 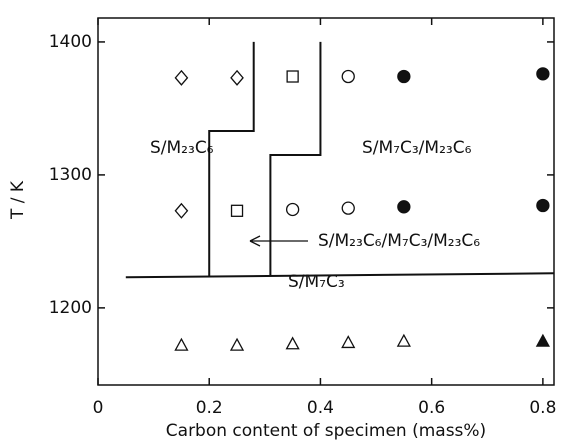 I want to click on x-tick-label: 0, so click(x=98, y=408).